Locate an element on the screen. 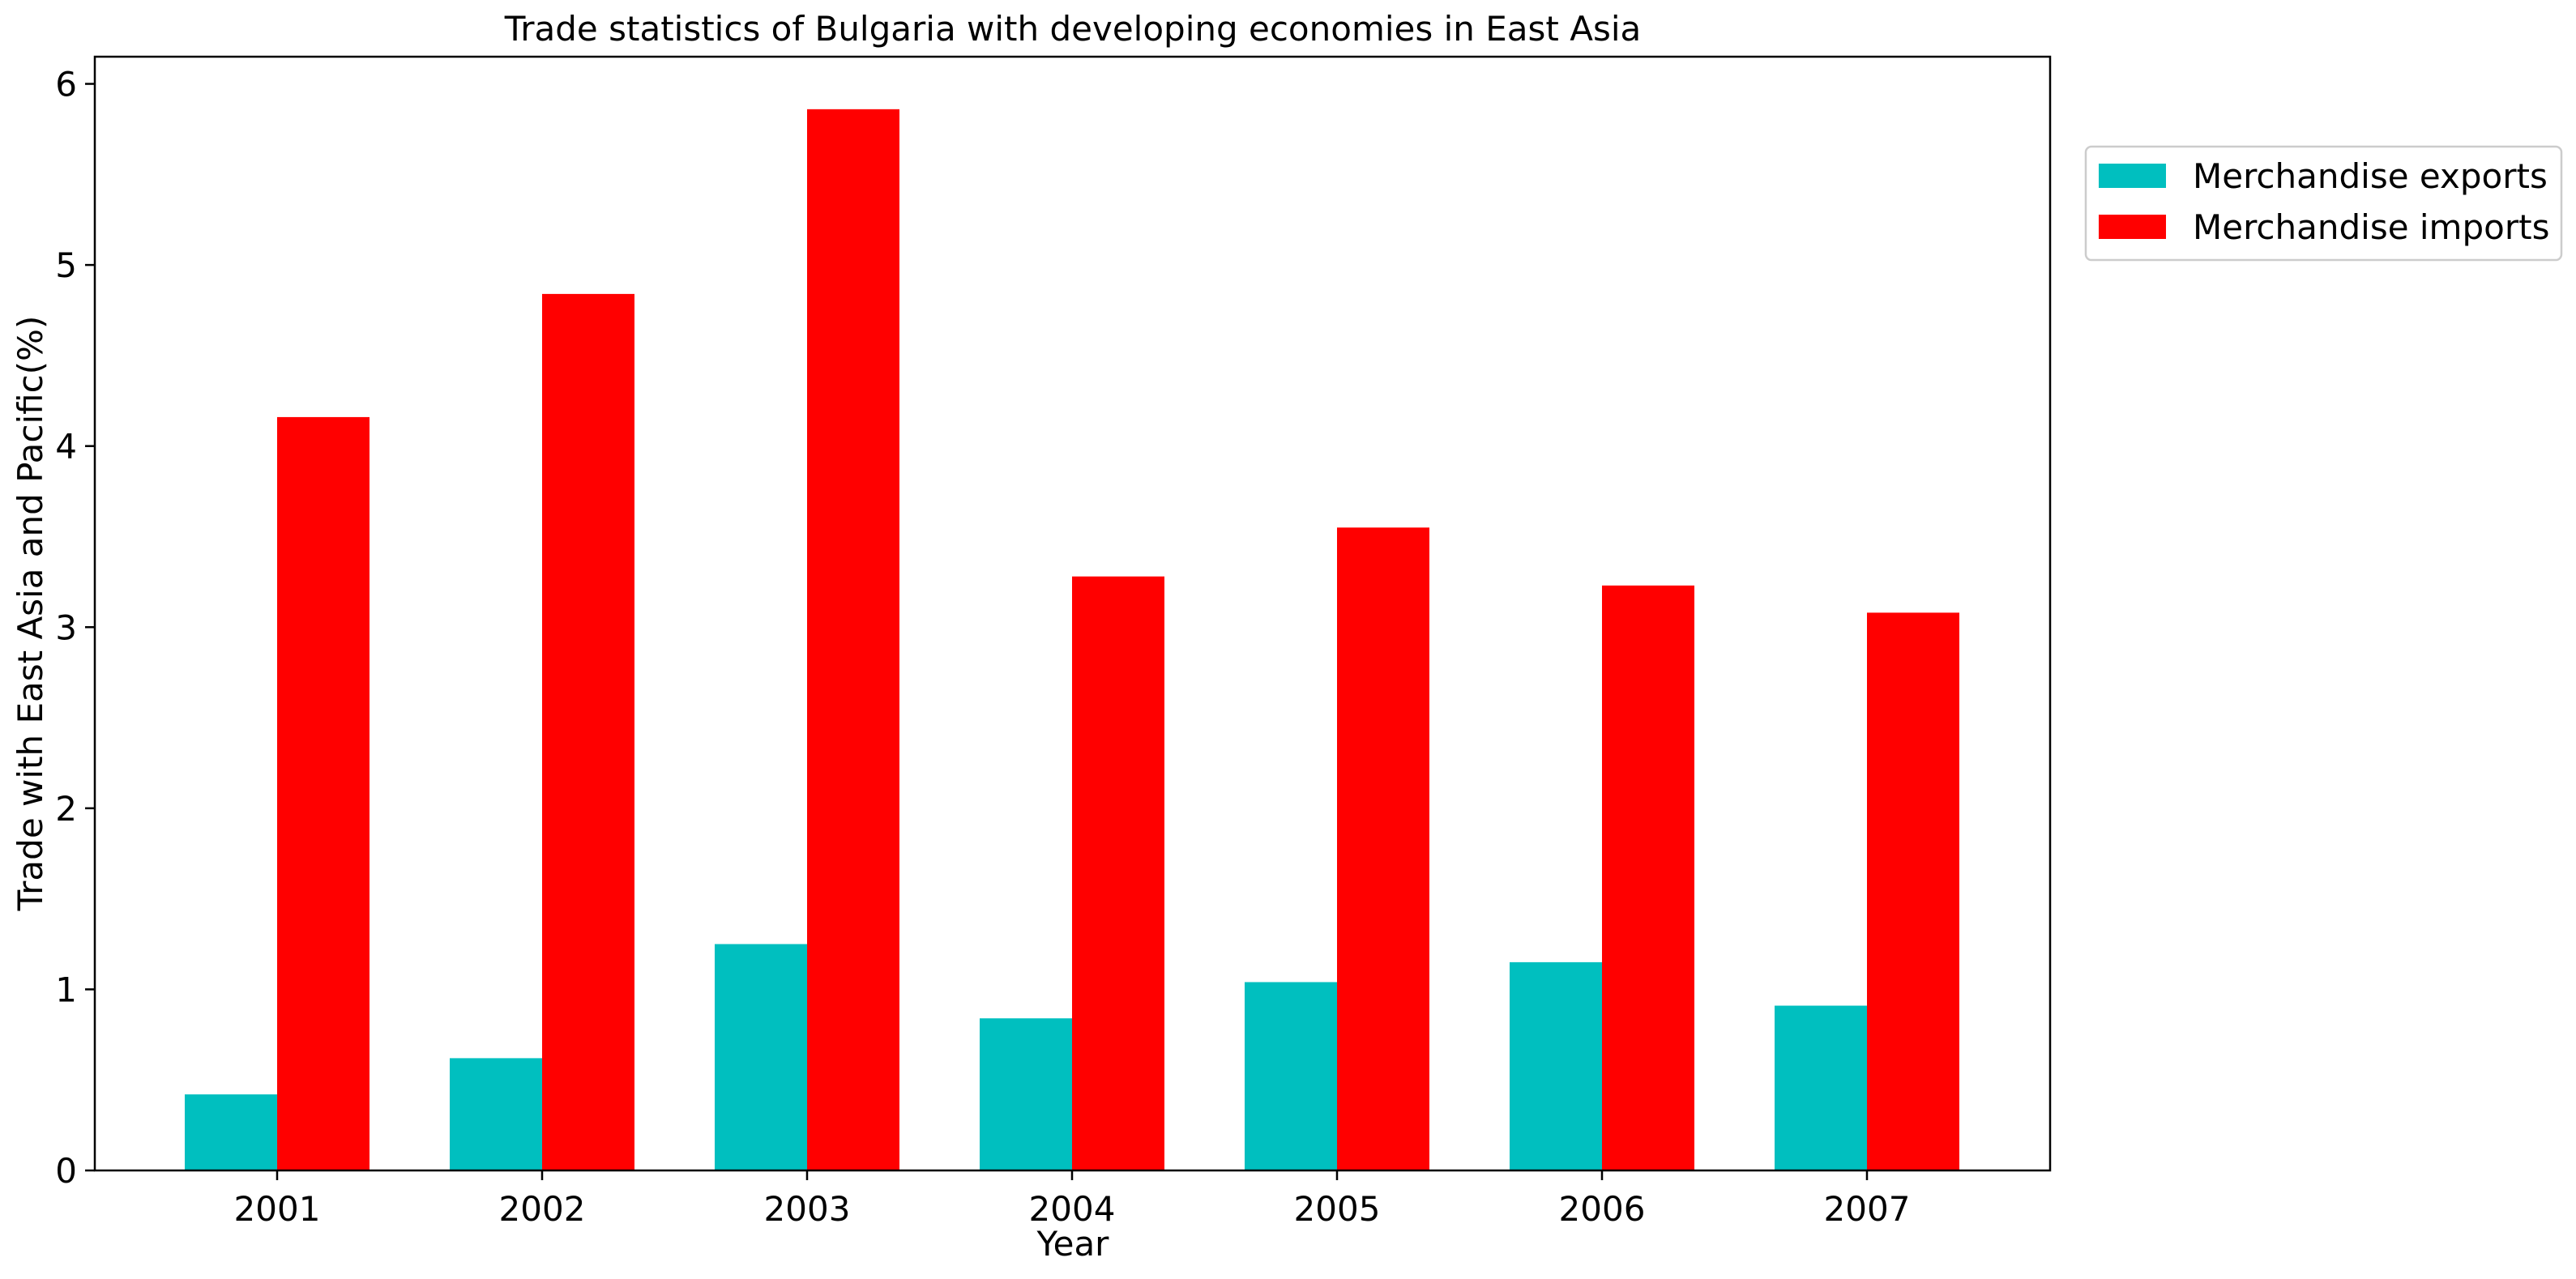 This screenshot has width=2576, height=1279. y-tick-label: 4 is located at coordinates (66, 447).